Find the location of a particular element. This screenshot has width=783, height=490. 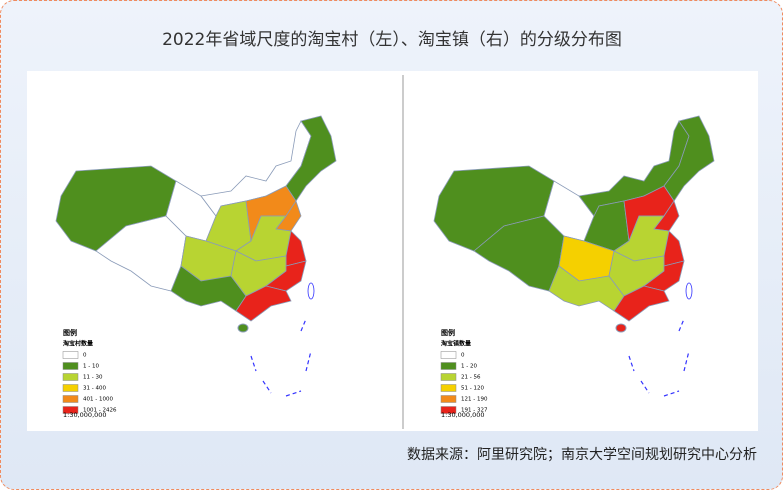

legend-subtitle: 淘宝镇数量 is located at coordinates (455, 344).